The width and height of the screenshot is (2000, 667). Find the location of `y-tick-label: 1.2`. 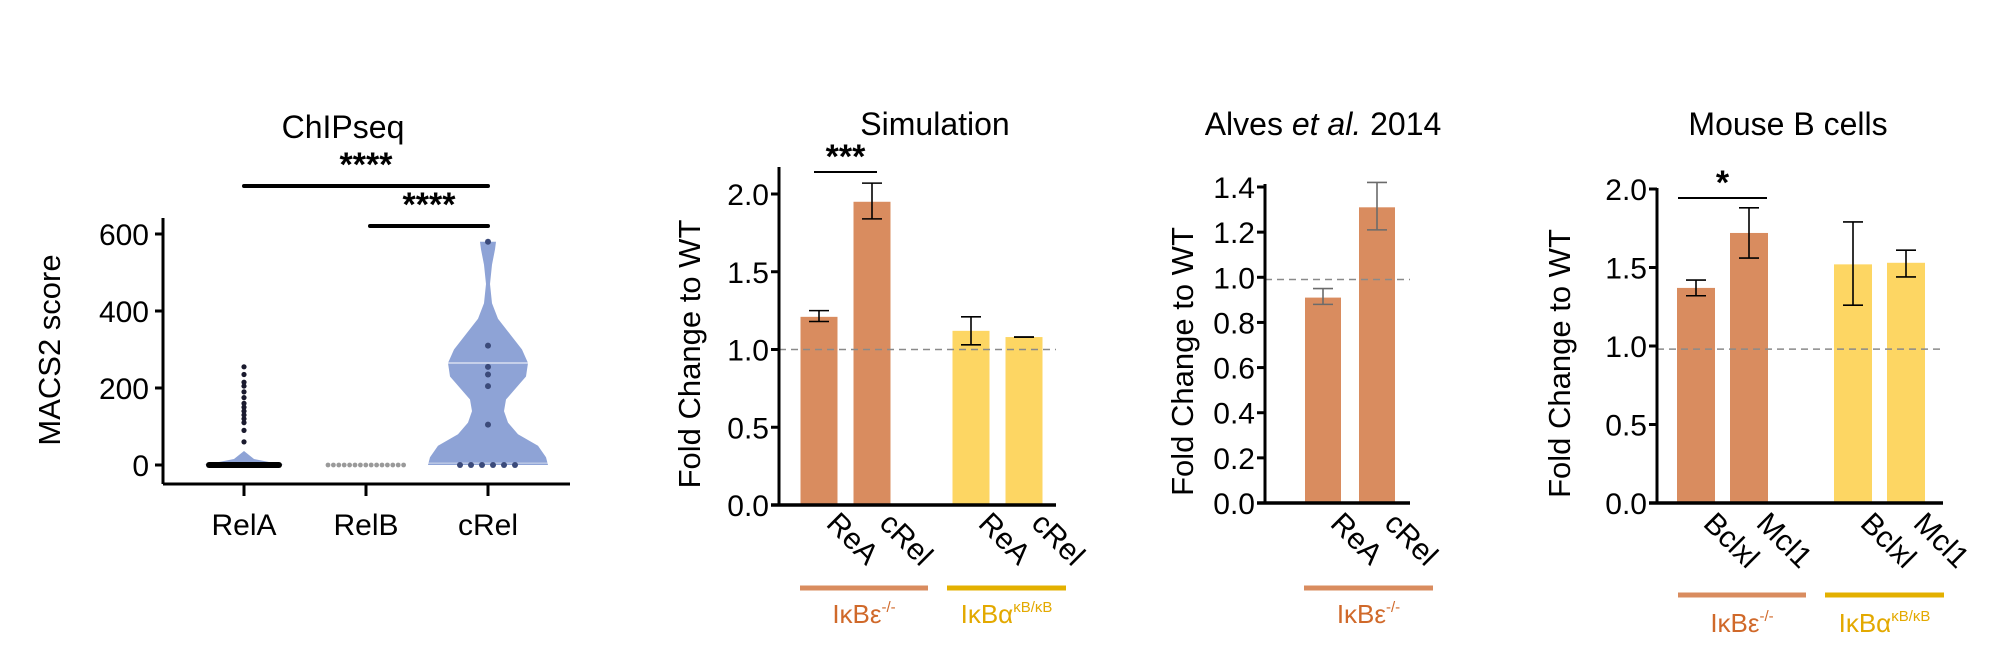

y-tick-label: 1.2 is located at coordinates (1234, 233).